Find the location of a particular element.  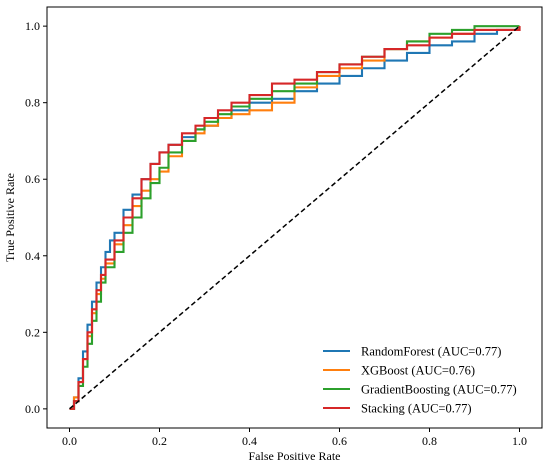

y-axis-label: True Positive Rate is located at coordinates (10, 217).